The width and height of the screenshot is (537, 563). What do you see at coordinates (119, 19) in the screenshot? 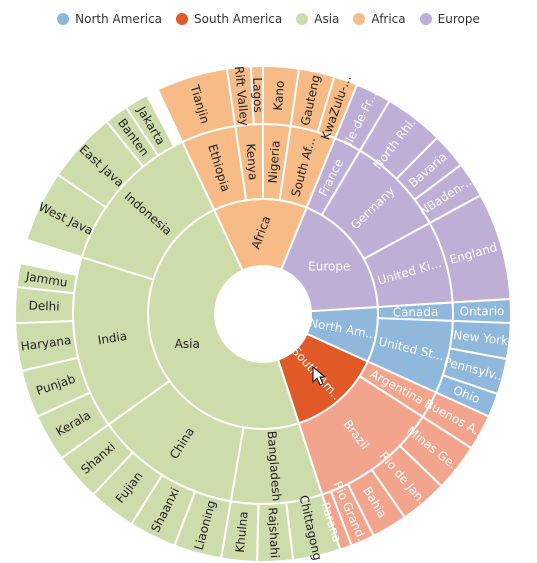
I see `legend-label: North America` at bounding box center [119, 19].